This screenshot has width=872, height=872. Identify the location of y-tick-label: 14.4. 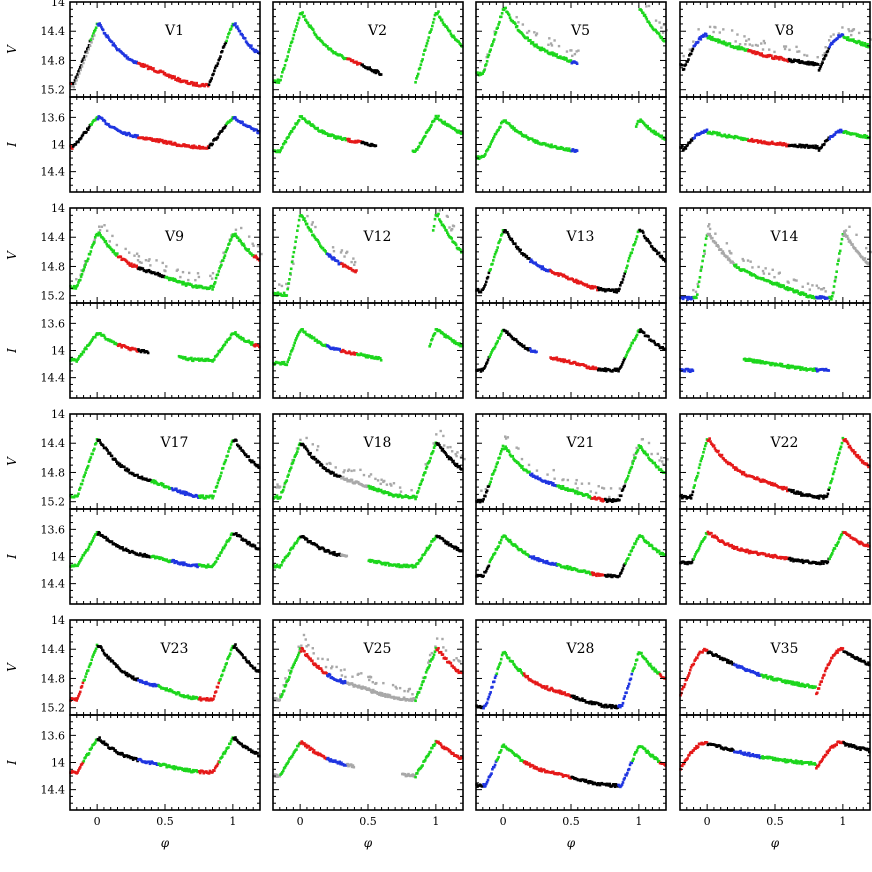
(53, 31).